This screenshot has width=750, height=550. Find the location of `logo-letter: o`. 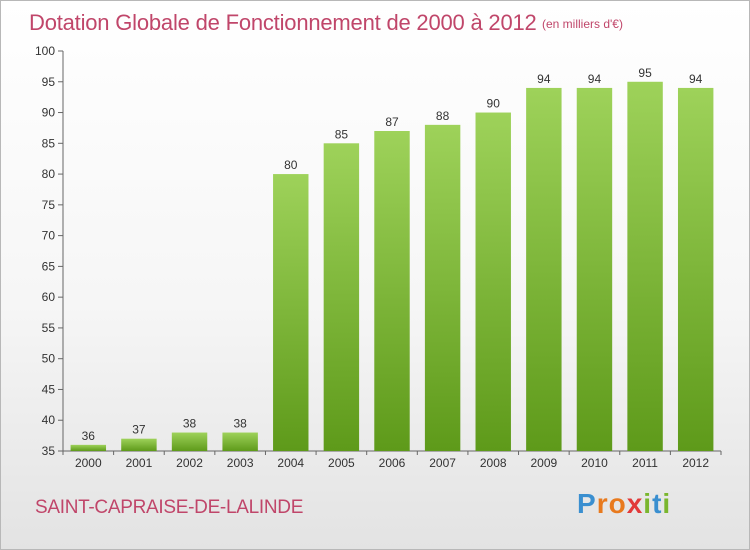

logo-letter: o is located at coordinates (617, 503).